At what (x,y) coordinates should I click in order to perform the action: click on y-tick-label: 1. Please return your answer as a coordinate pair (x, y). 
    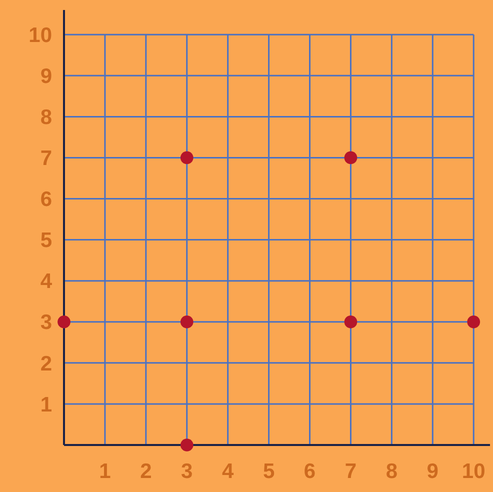
    Looking at the image, I should click on (46, 404).